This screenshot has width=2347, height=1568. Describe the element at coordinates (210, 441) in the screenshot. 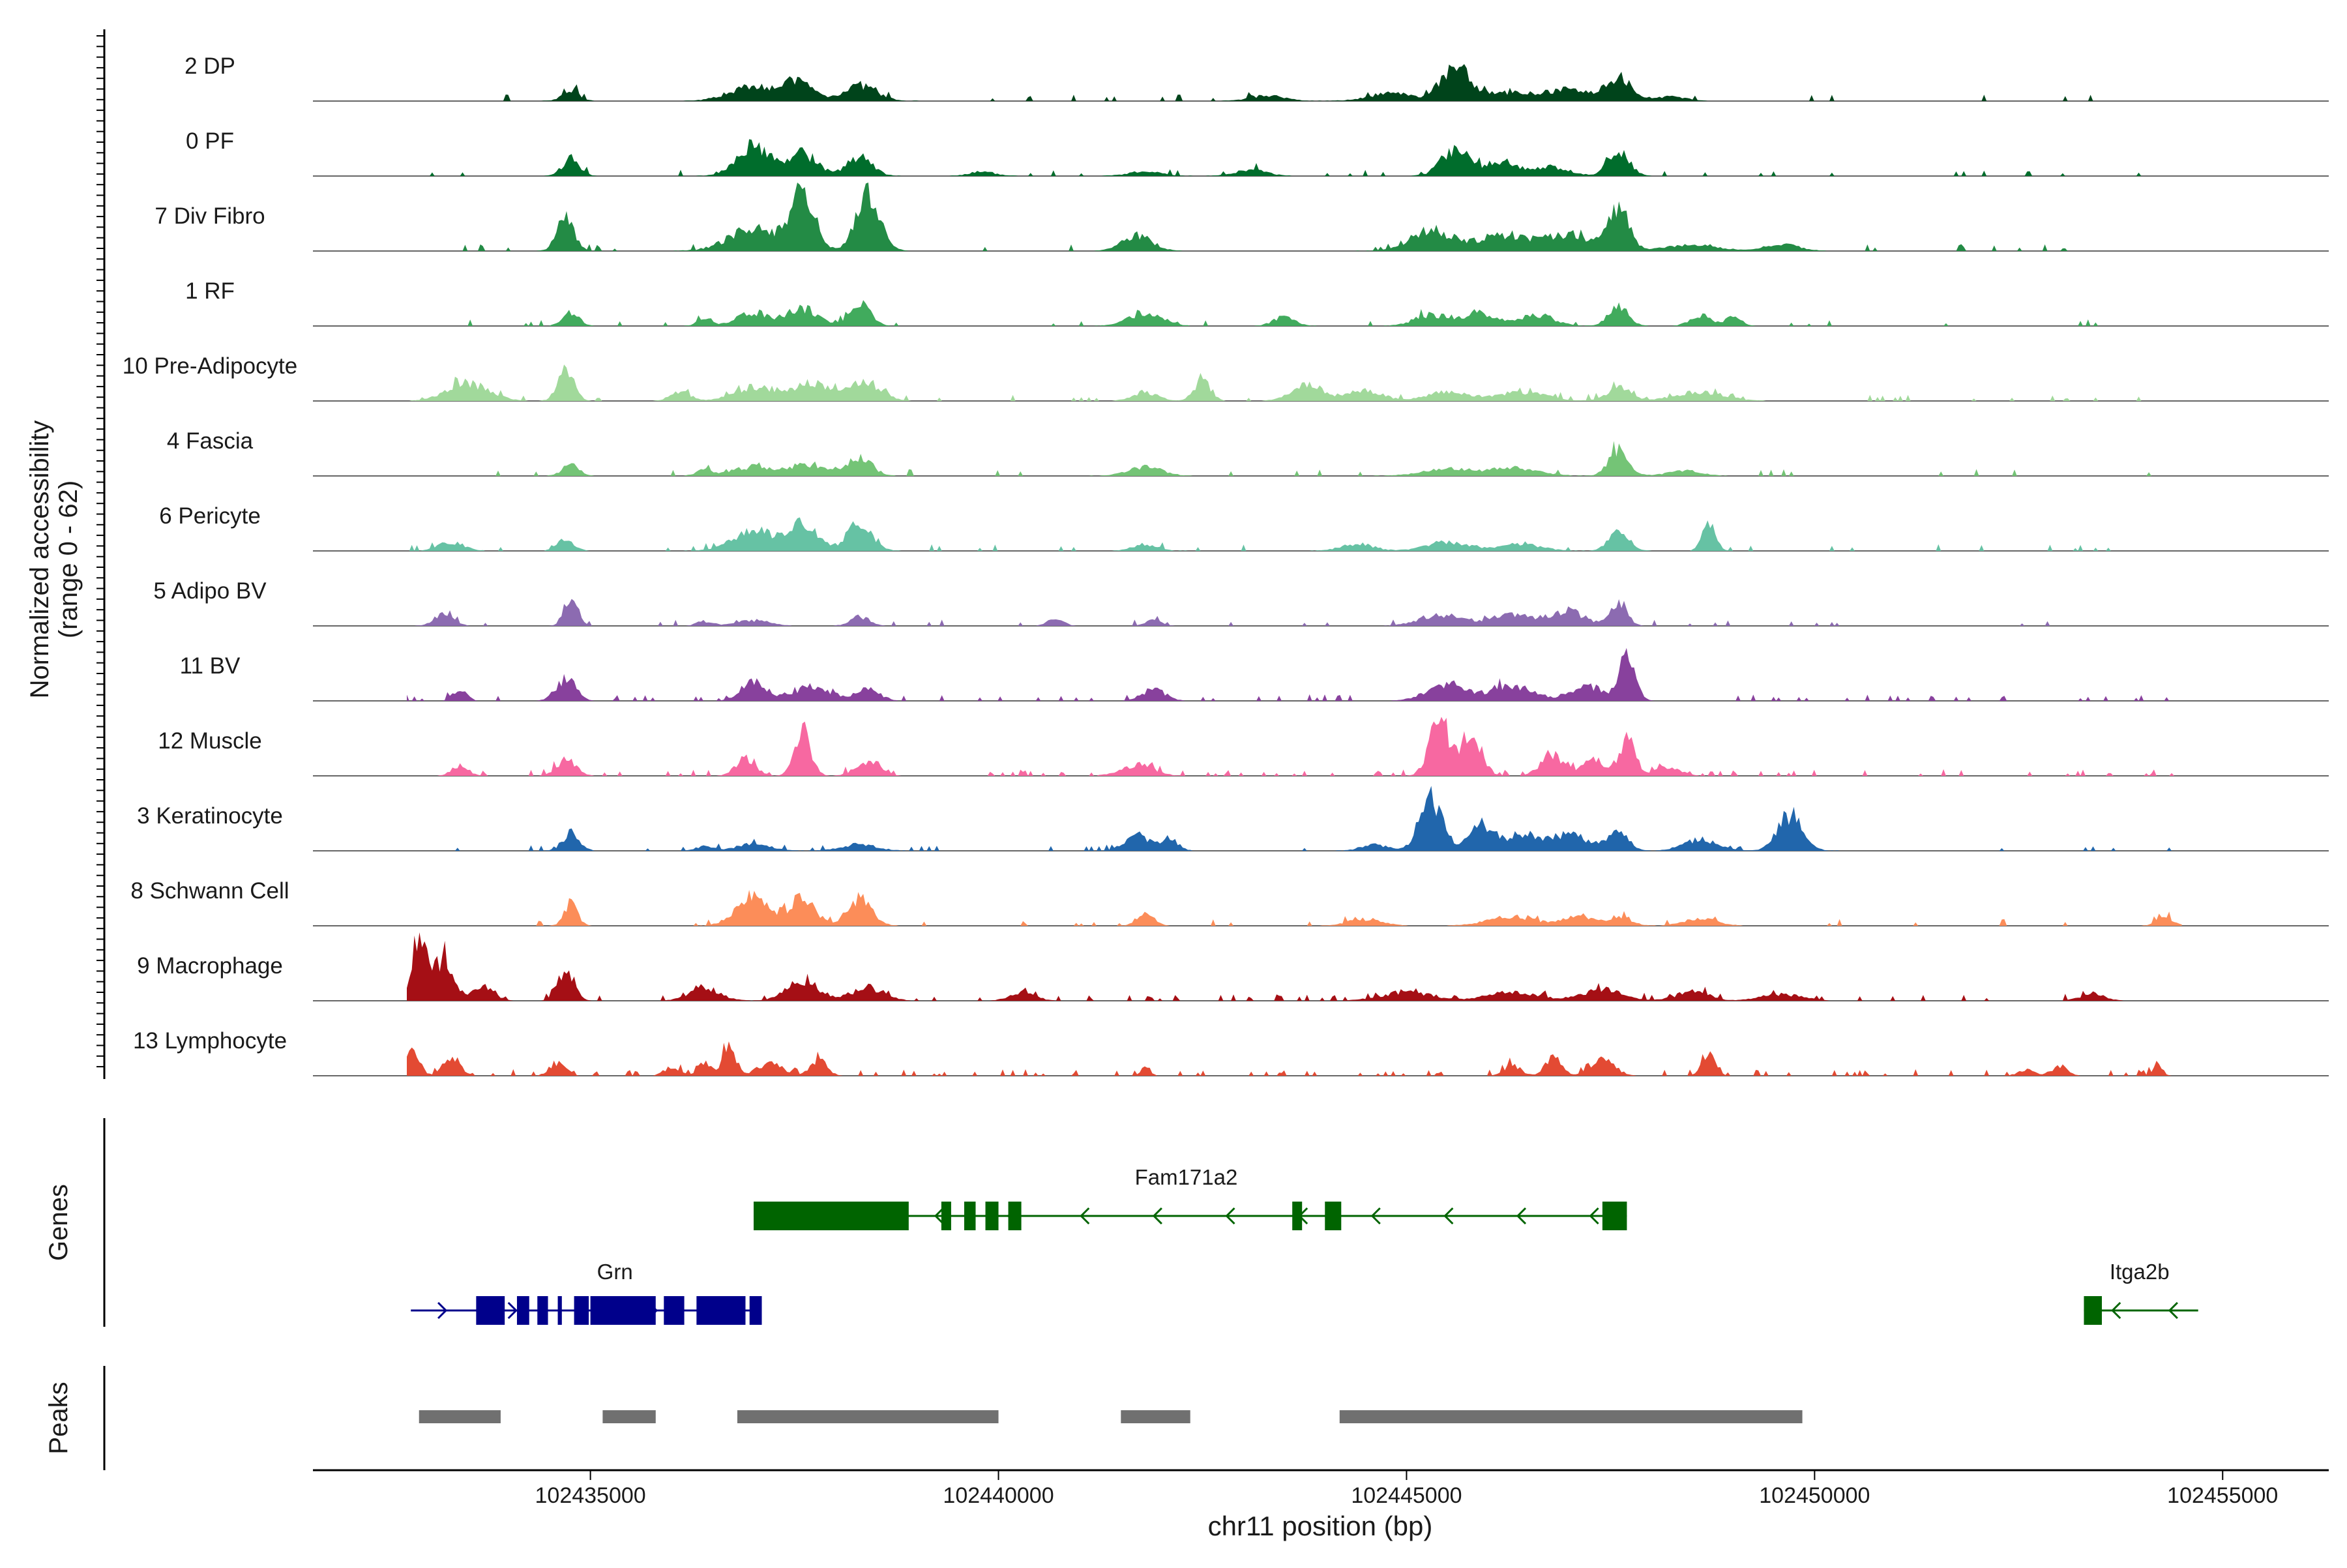

I see `track-label: 4 Fascia` at that location.